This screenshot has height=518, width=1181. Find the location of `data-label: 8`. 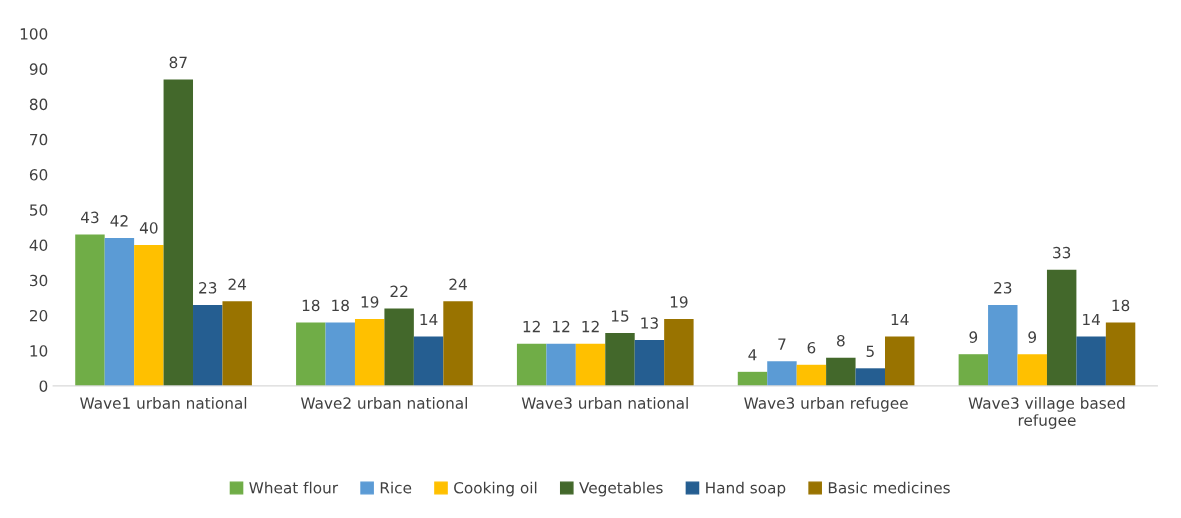

data-label: 8 is located at coordinates (841, 340).